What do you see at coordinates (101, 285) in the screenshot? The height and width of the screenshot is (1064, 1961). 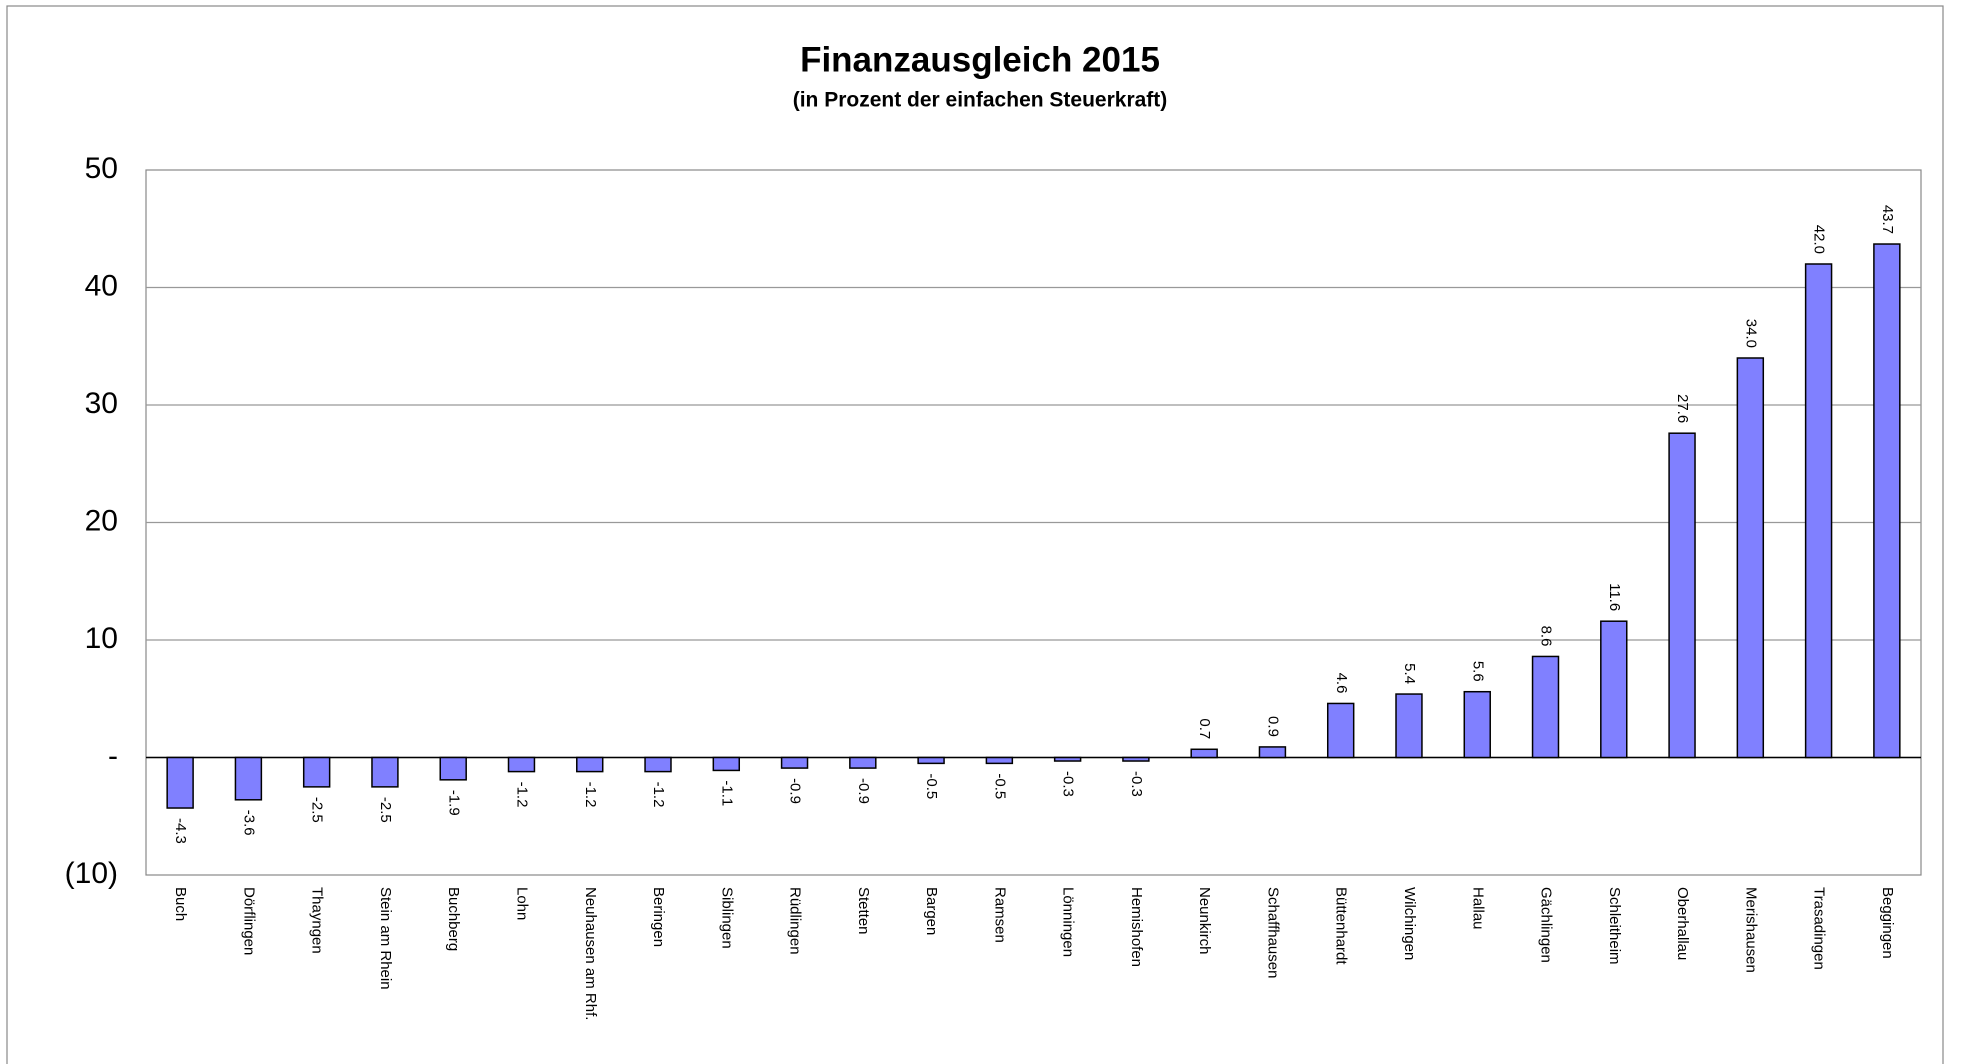 I see `y-tick-label: 40` at bounding box center [101, 285].